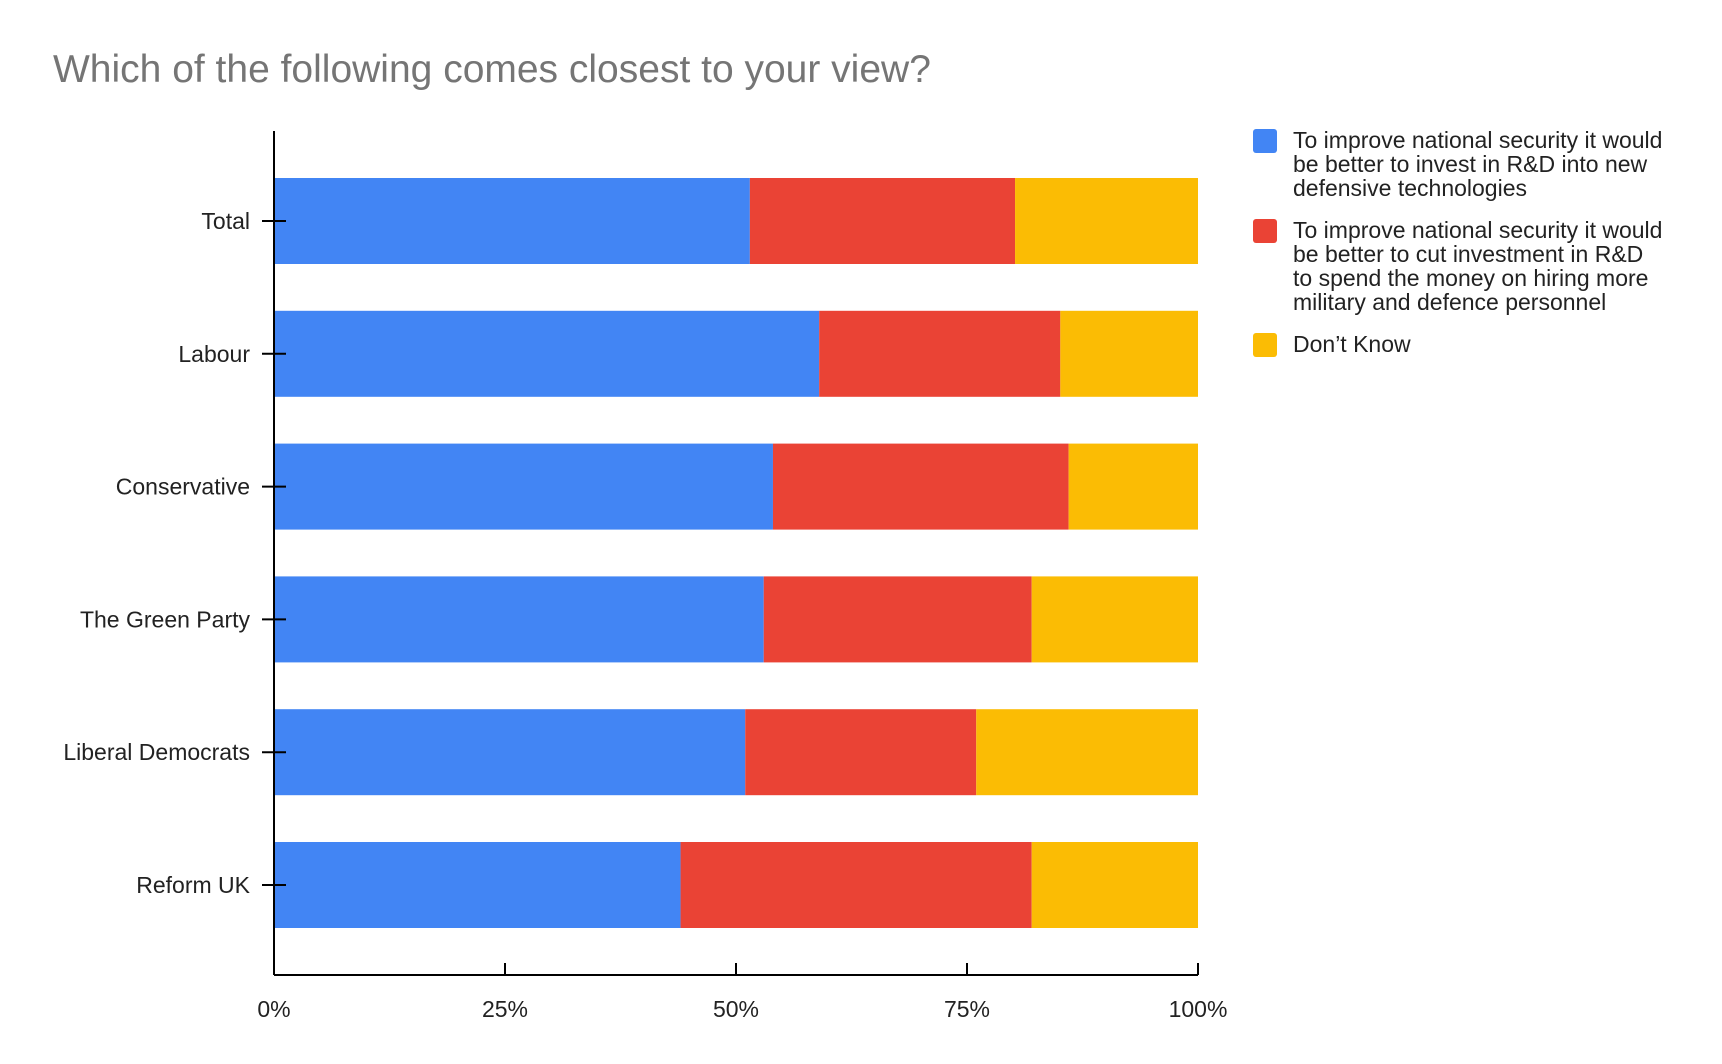 This screenshot has height=1064, width=1722. What do you see at coordinates (1473, 344) in the screenshot?
I see `legend-item: Don’t Know` at bounding box center [1473, 344].